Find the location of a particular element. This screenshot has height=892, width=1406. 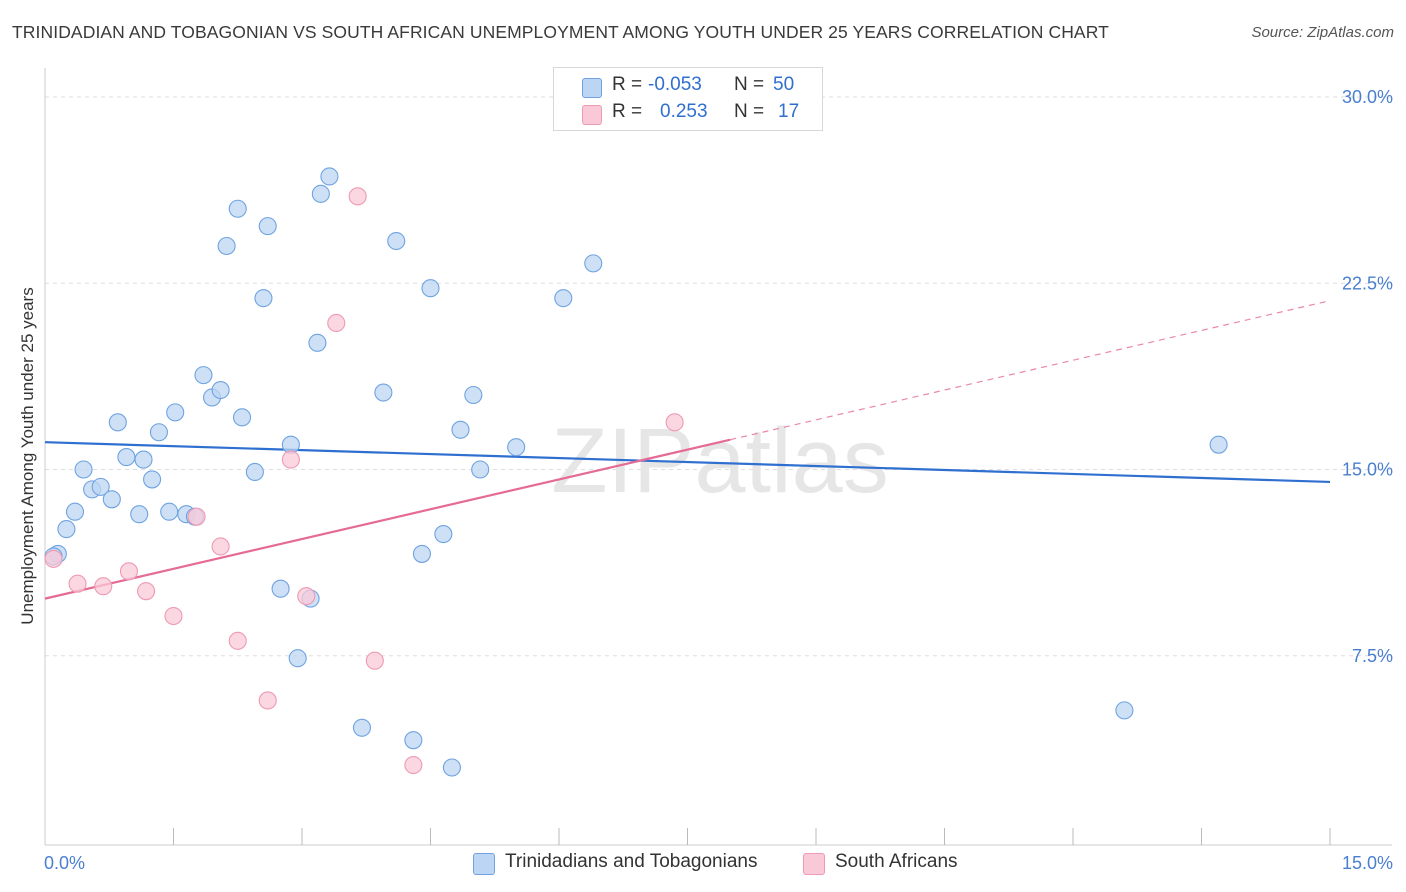

x-tick-label: 0.0% is located at coordinates (64, 863).